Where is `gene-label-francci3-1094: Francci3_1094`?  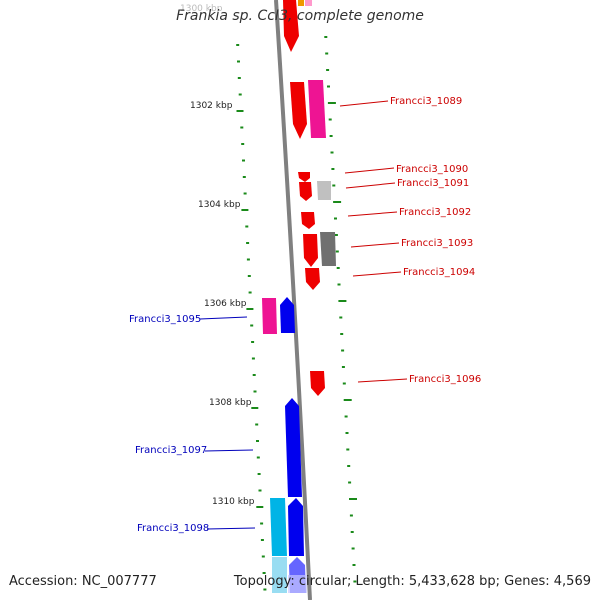 gene-label-francci3-1094: Francci3_1094 is located at coordinates (439, 272).